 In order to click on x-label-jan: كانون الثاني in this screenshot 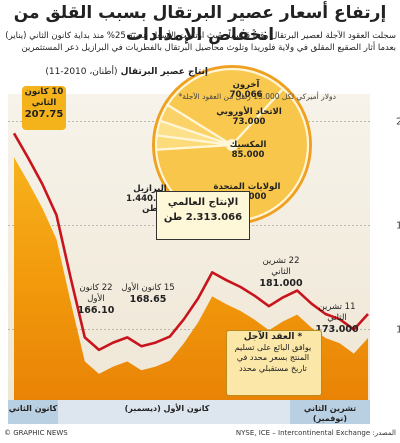, I will do `click(33, 408)`.